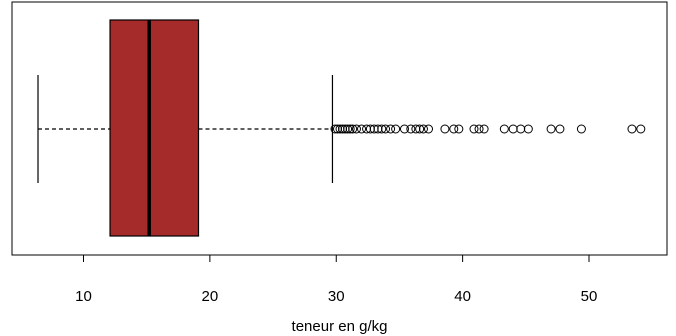 Image resolution: width=676 pixels, height=336 pixels. What do you see at coordinates (336, 296) in the screenshot?
I see `x-tick-label: 30` at bounding box center [336, 296].